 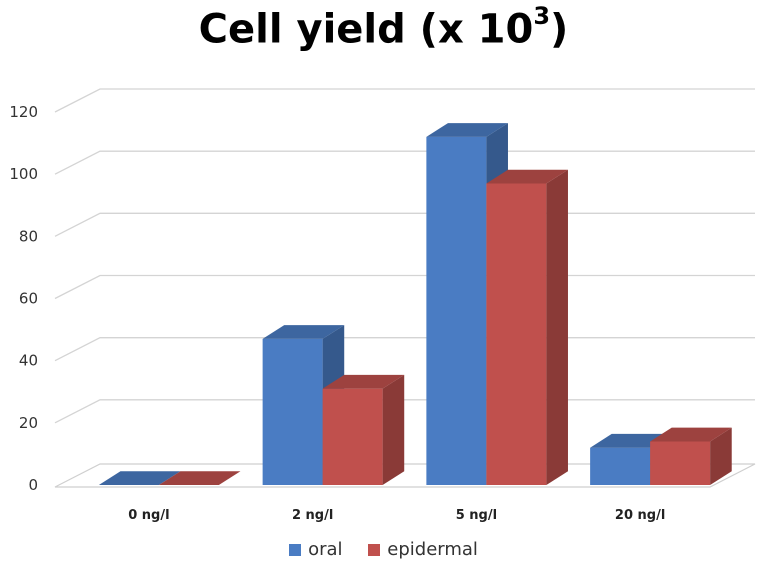 What do you see at coordinates (432, 549) in the screenshot?
I see `legend-label-epidermal: epidermal` at bounding box center [432, 549].